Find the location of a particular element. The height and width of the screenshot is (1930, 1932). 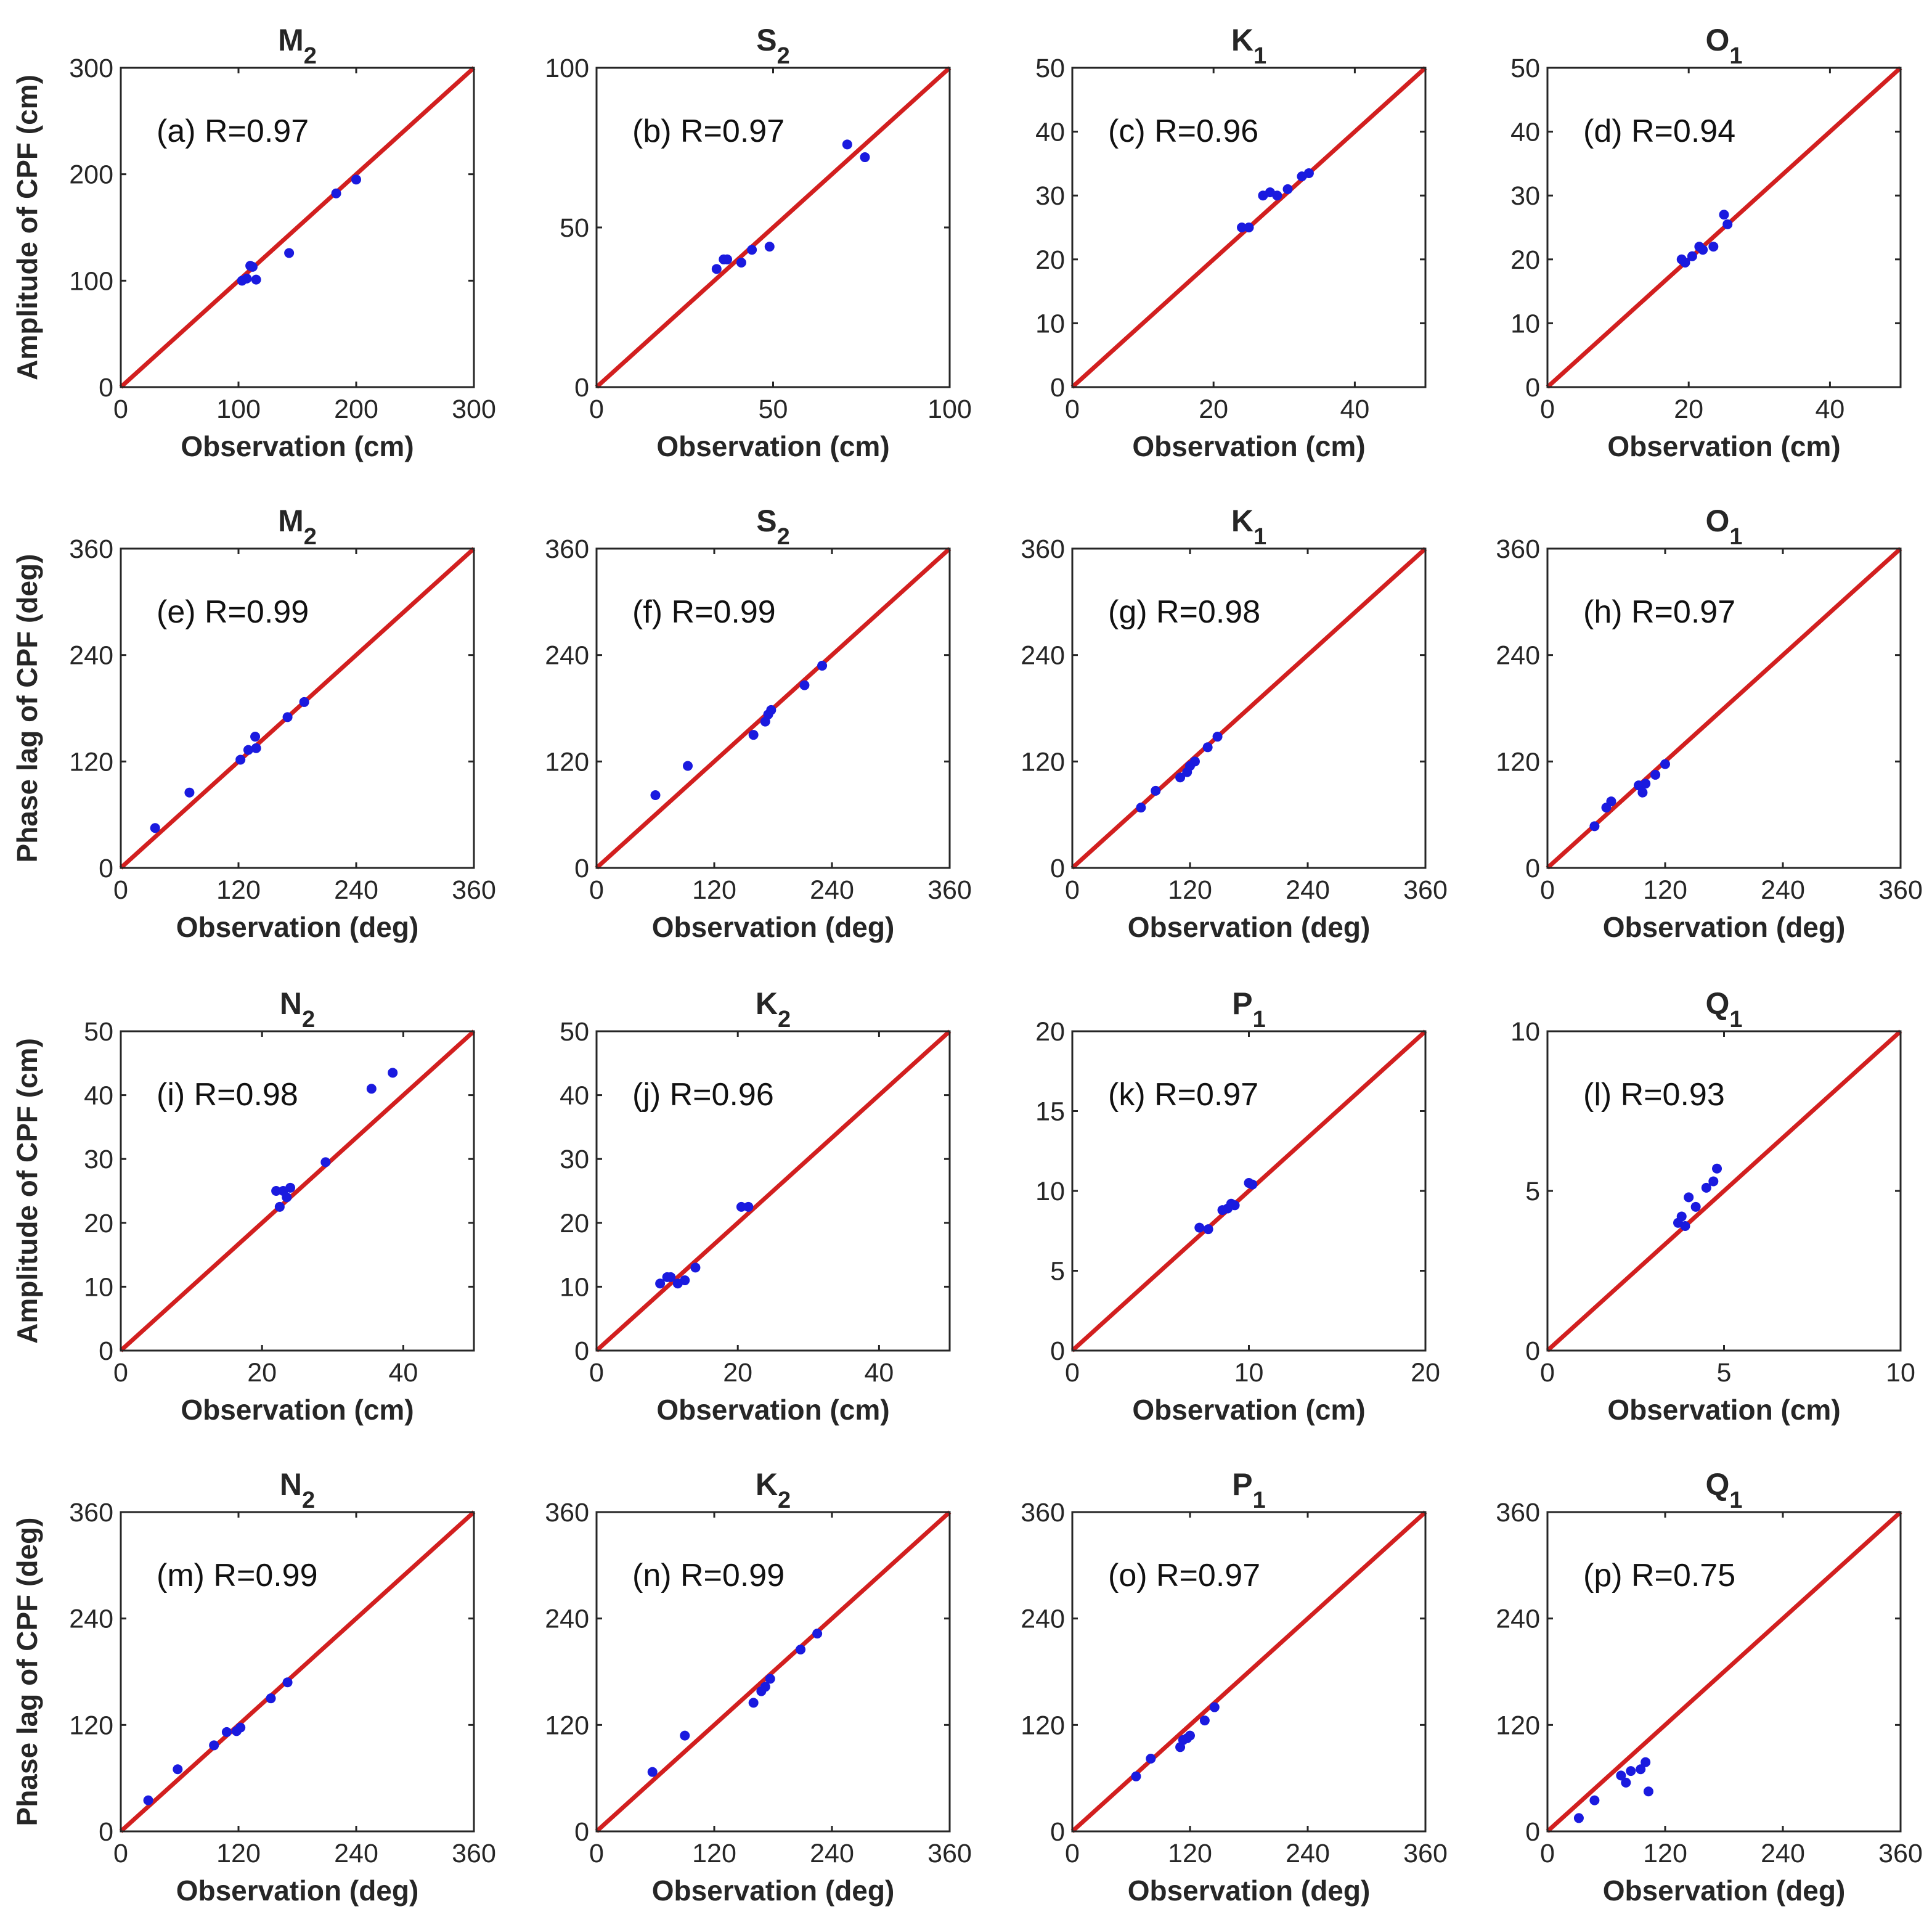

y-tick-label: 0 is located at coordinates (106, 1351).